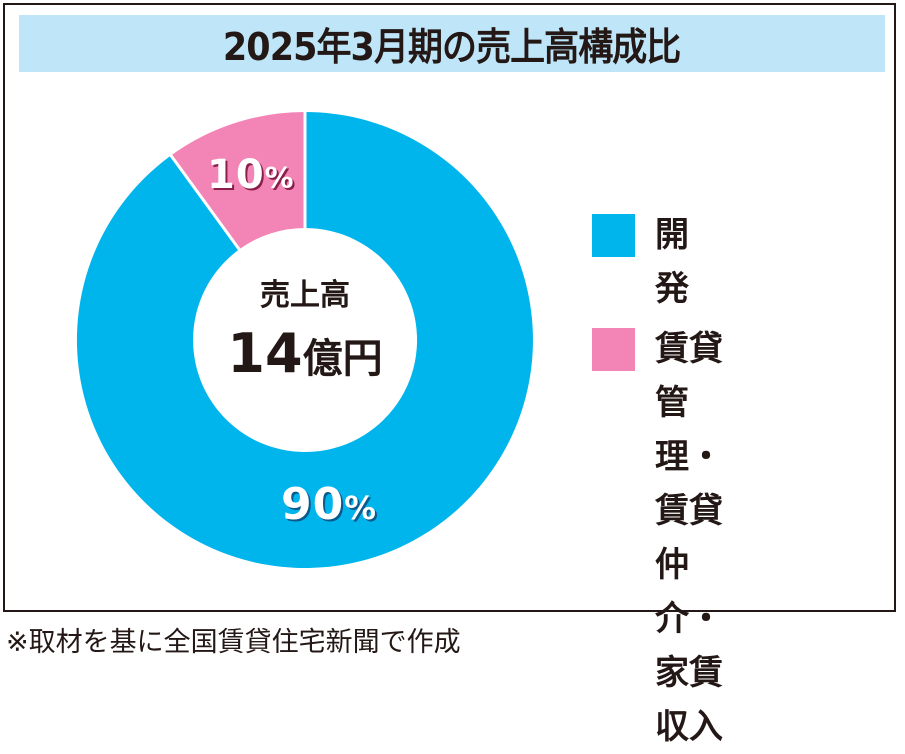 This screenshot has height=754, width=905. Describe the element at coordinates (689, 538) in the screenshot. I see `legend-label: 賃貸管理・ 賃貸仲介・ 家賃収入` at that location.